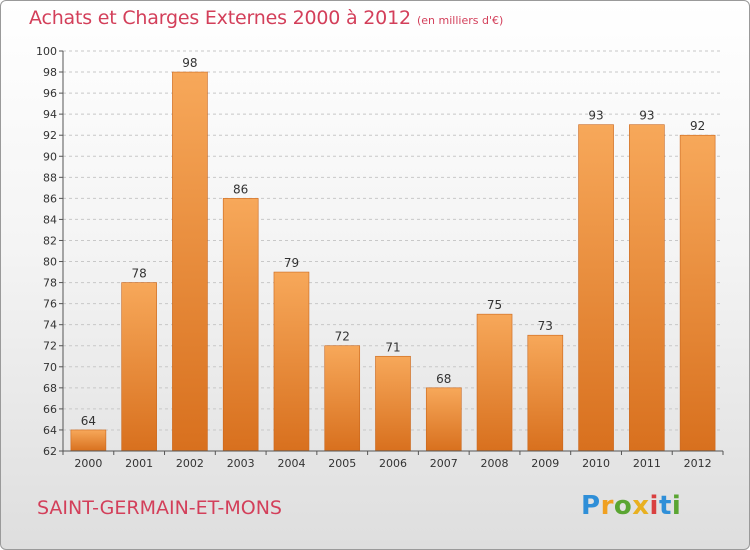 Image resolution: width=750 pixels, height=550 pixels. What do you see at coordinates (596, 463) in the screenshot?
I see `x-tick-label-2010: 2010` at bounding box center [596, 463].